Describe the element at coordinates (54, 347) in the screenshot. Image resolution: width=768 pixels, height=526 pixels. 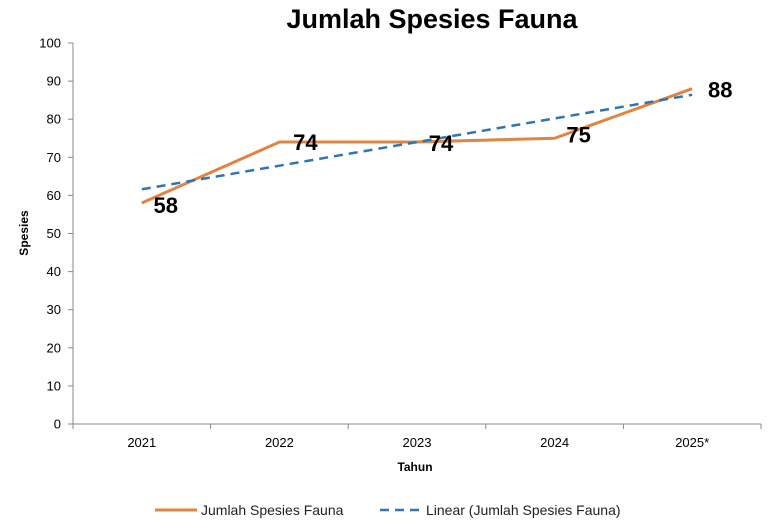
I see `y-tick-label: 20` at that location.